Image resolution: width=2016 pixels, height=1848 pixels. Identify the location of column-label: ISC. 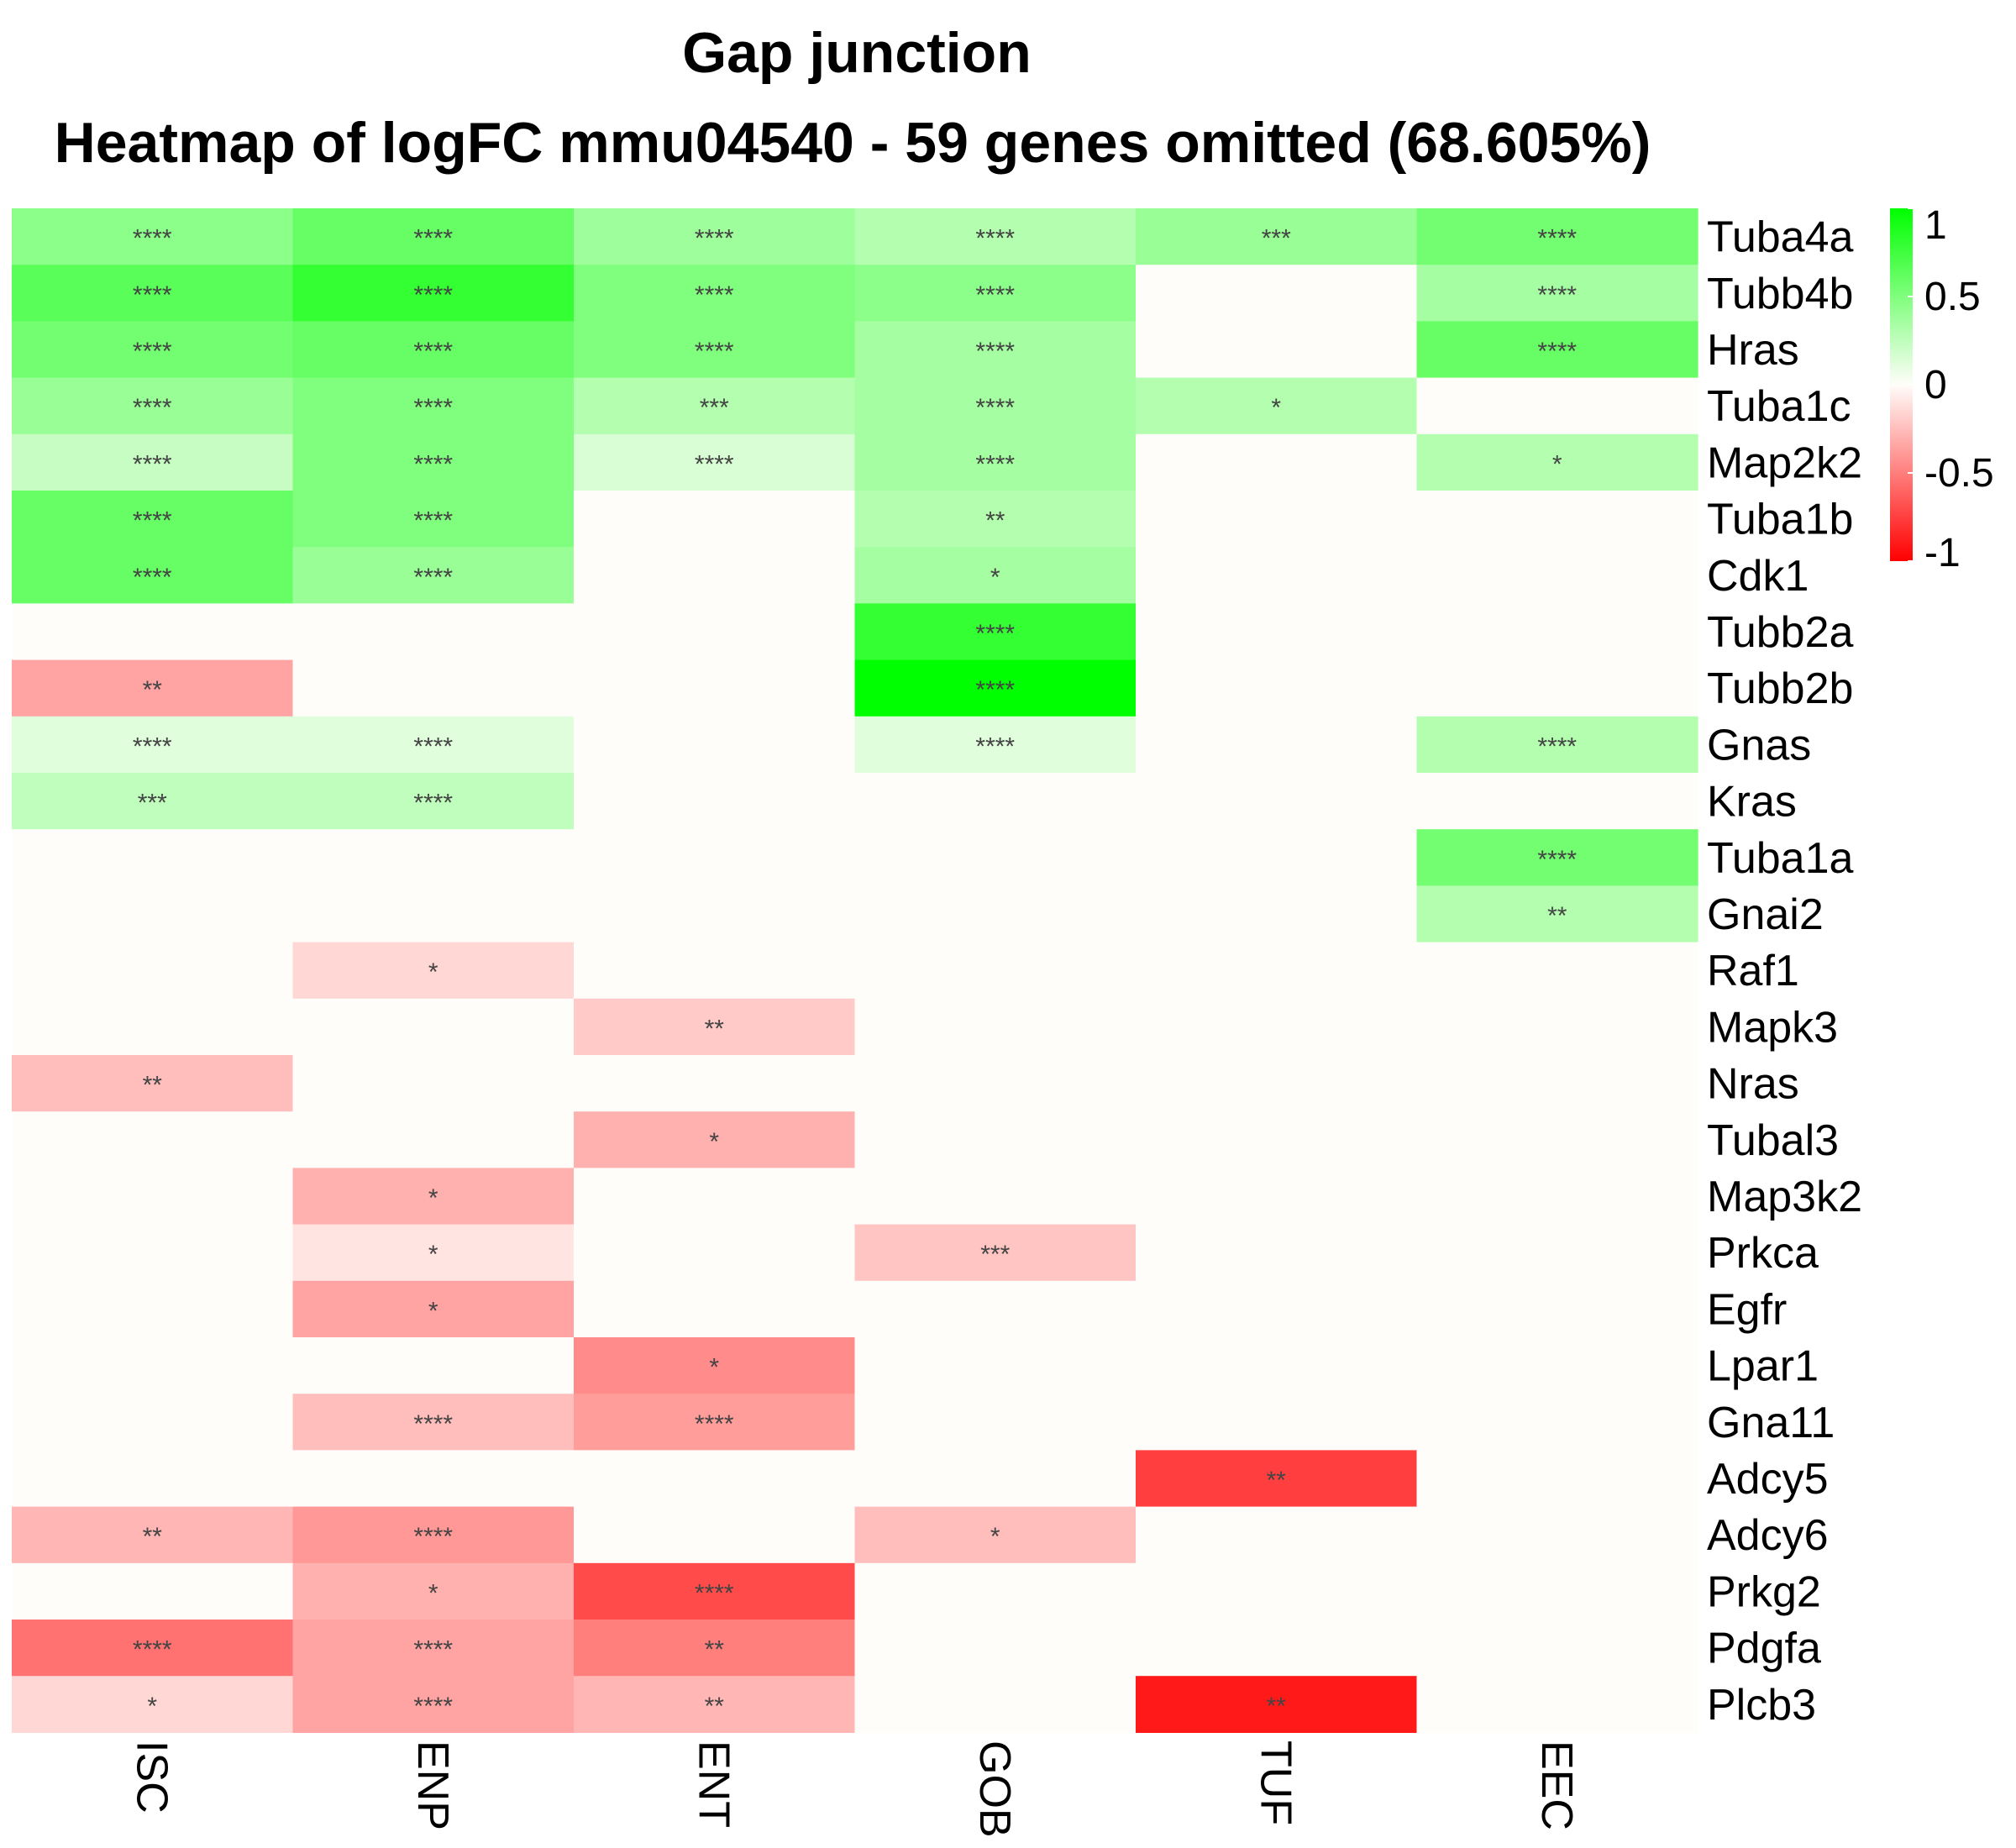
(151, 1777).